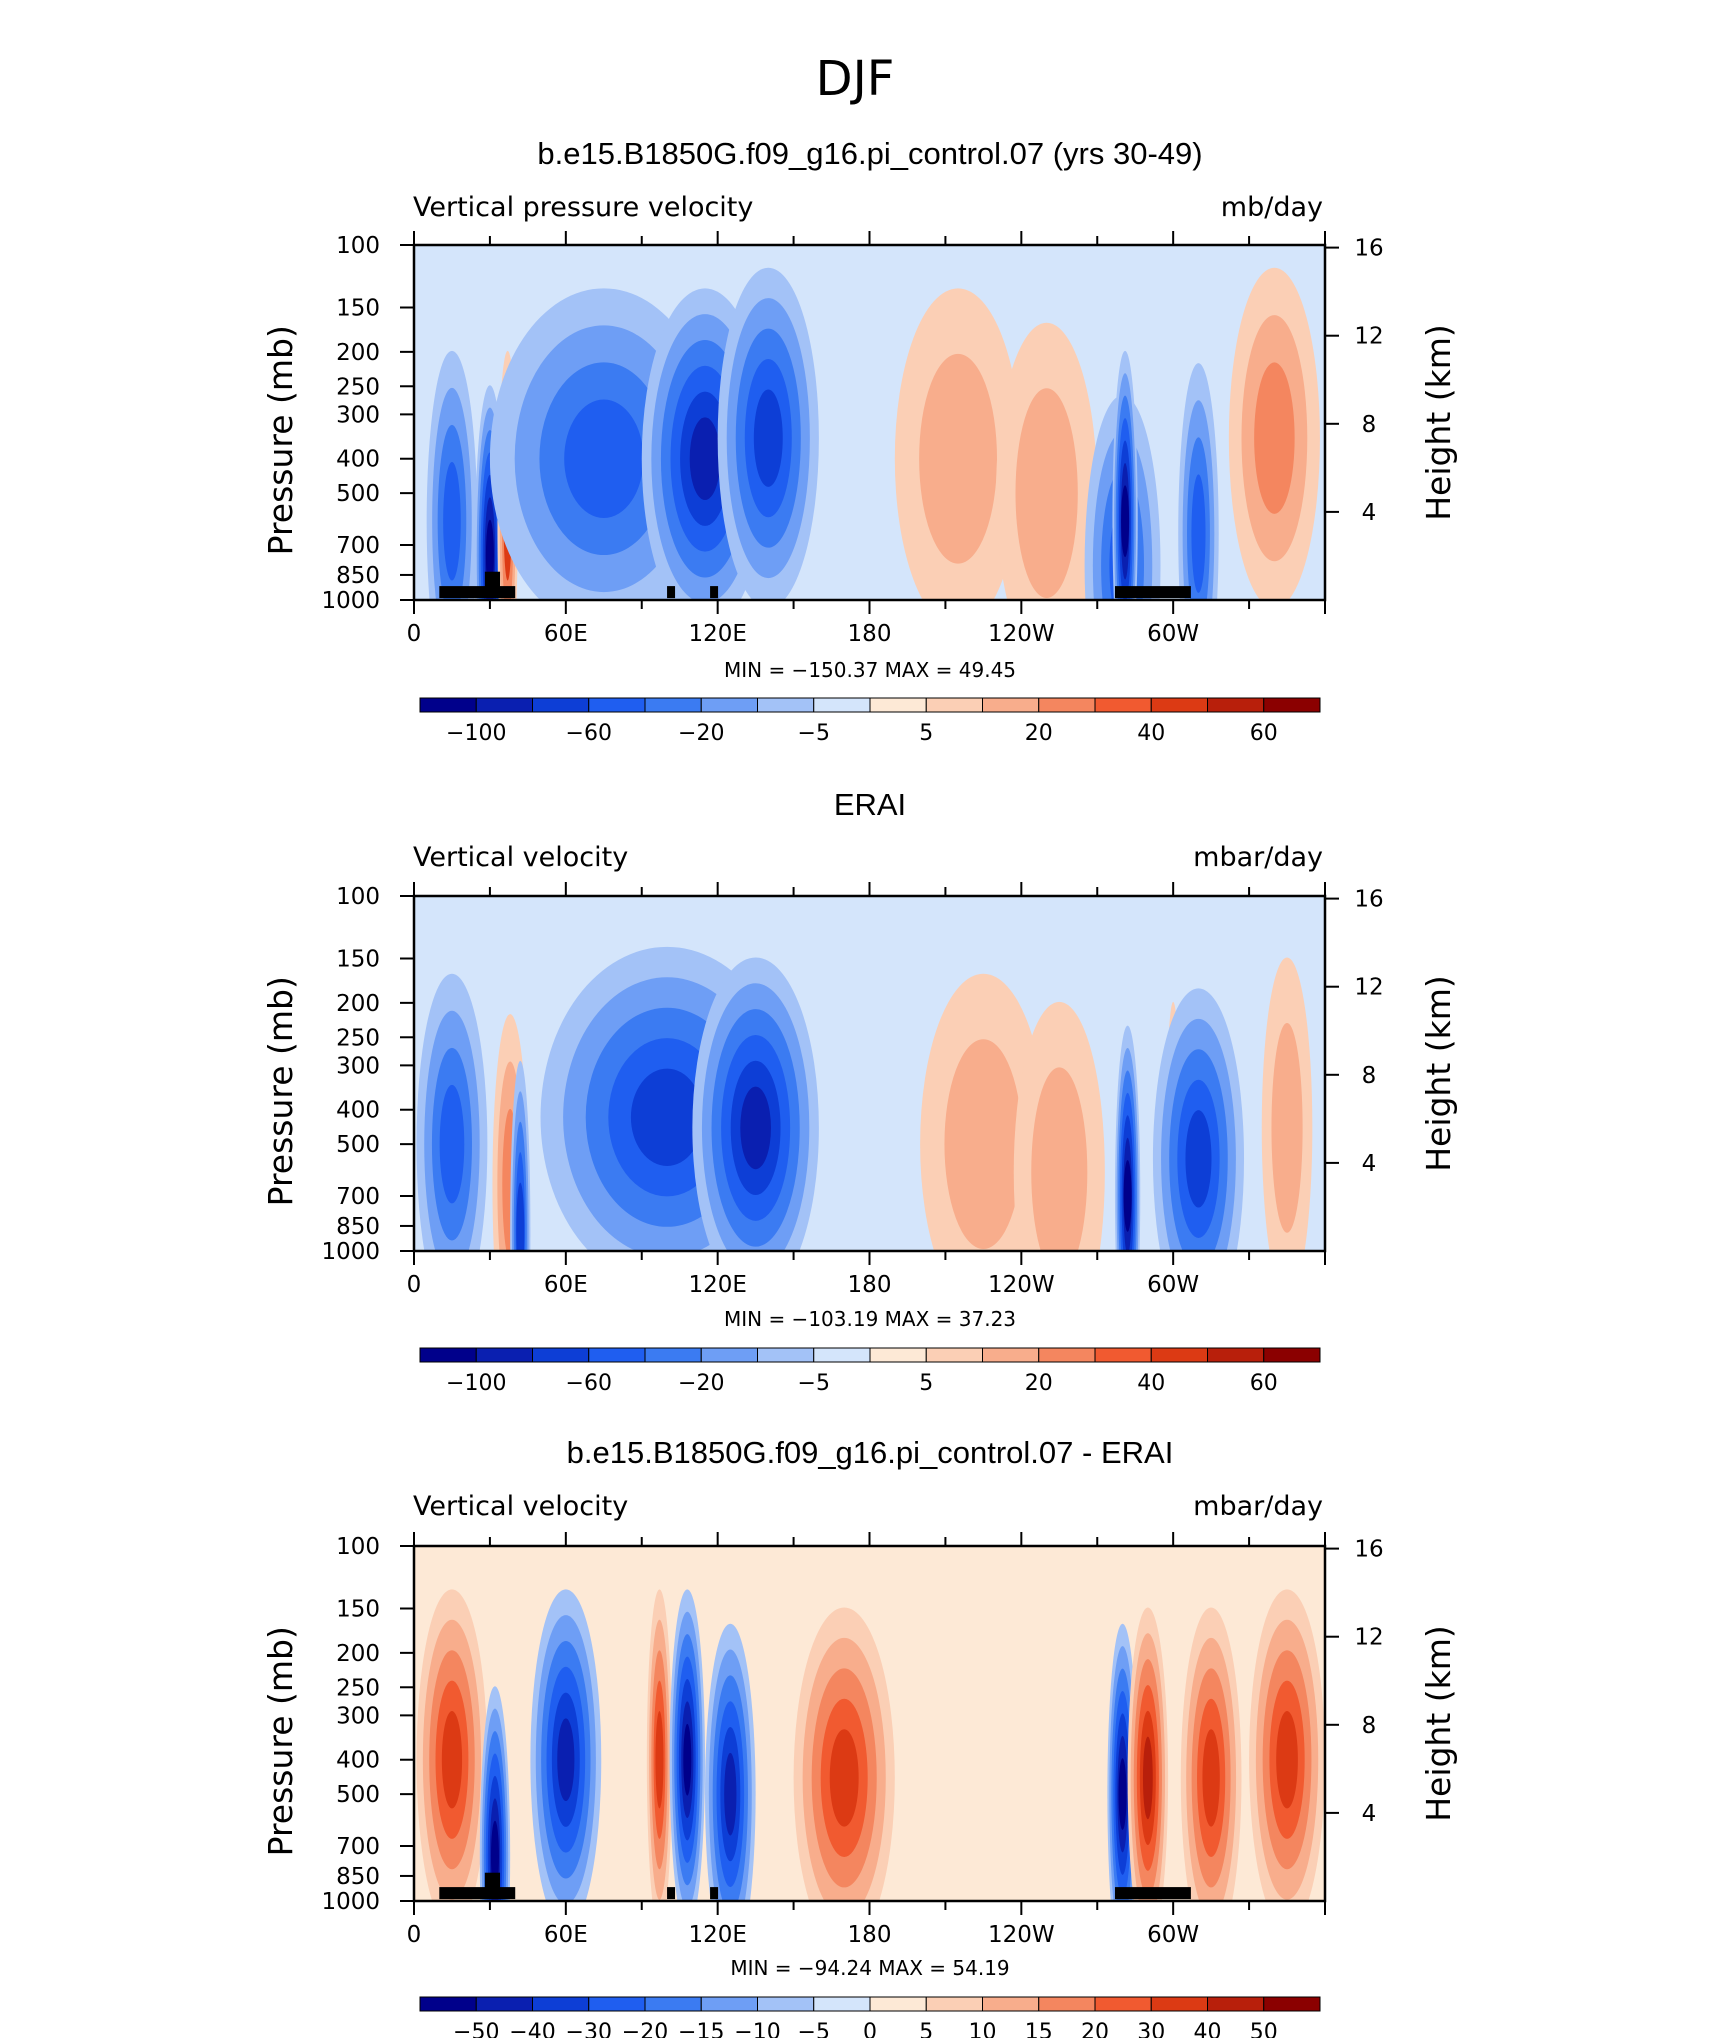 This screenshot has height=2038, width=1710. Describe the element at coordinates (1173, 1285) in the screenshot. I see `x-tick-label: 60W` at that location.